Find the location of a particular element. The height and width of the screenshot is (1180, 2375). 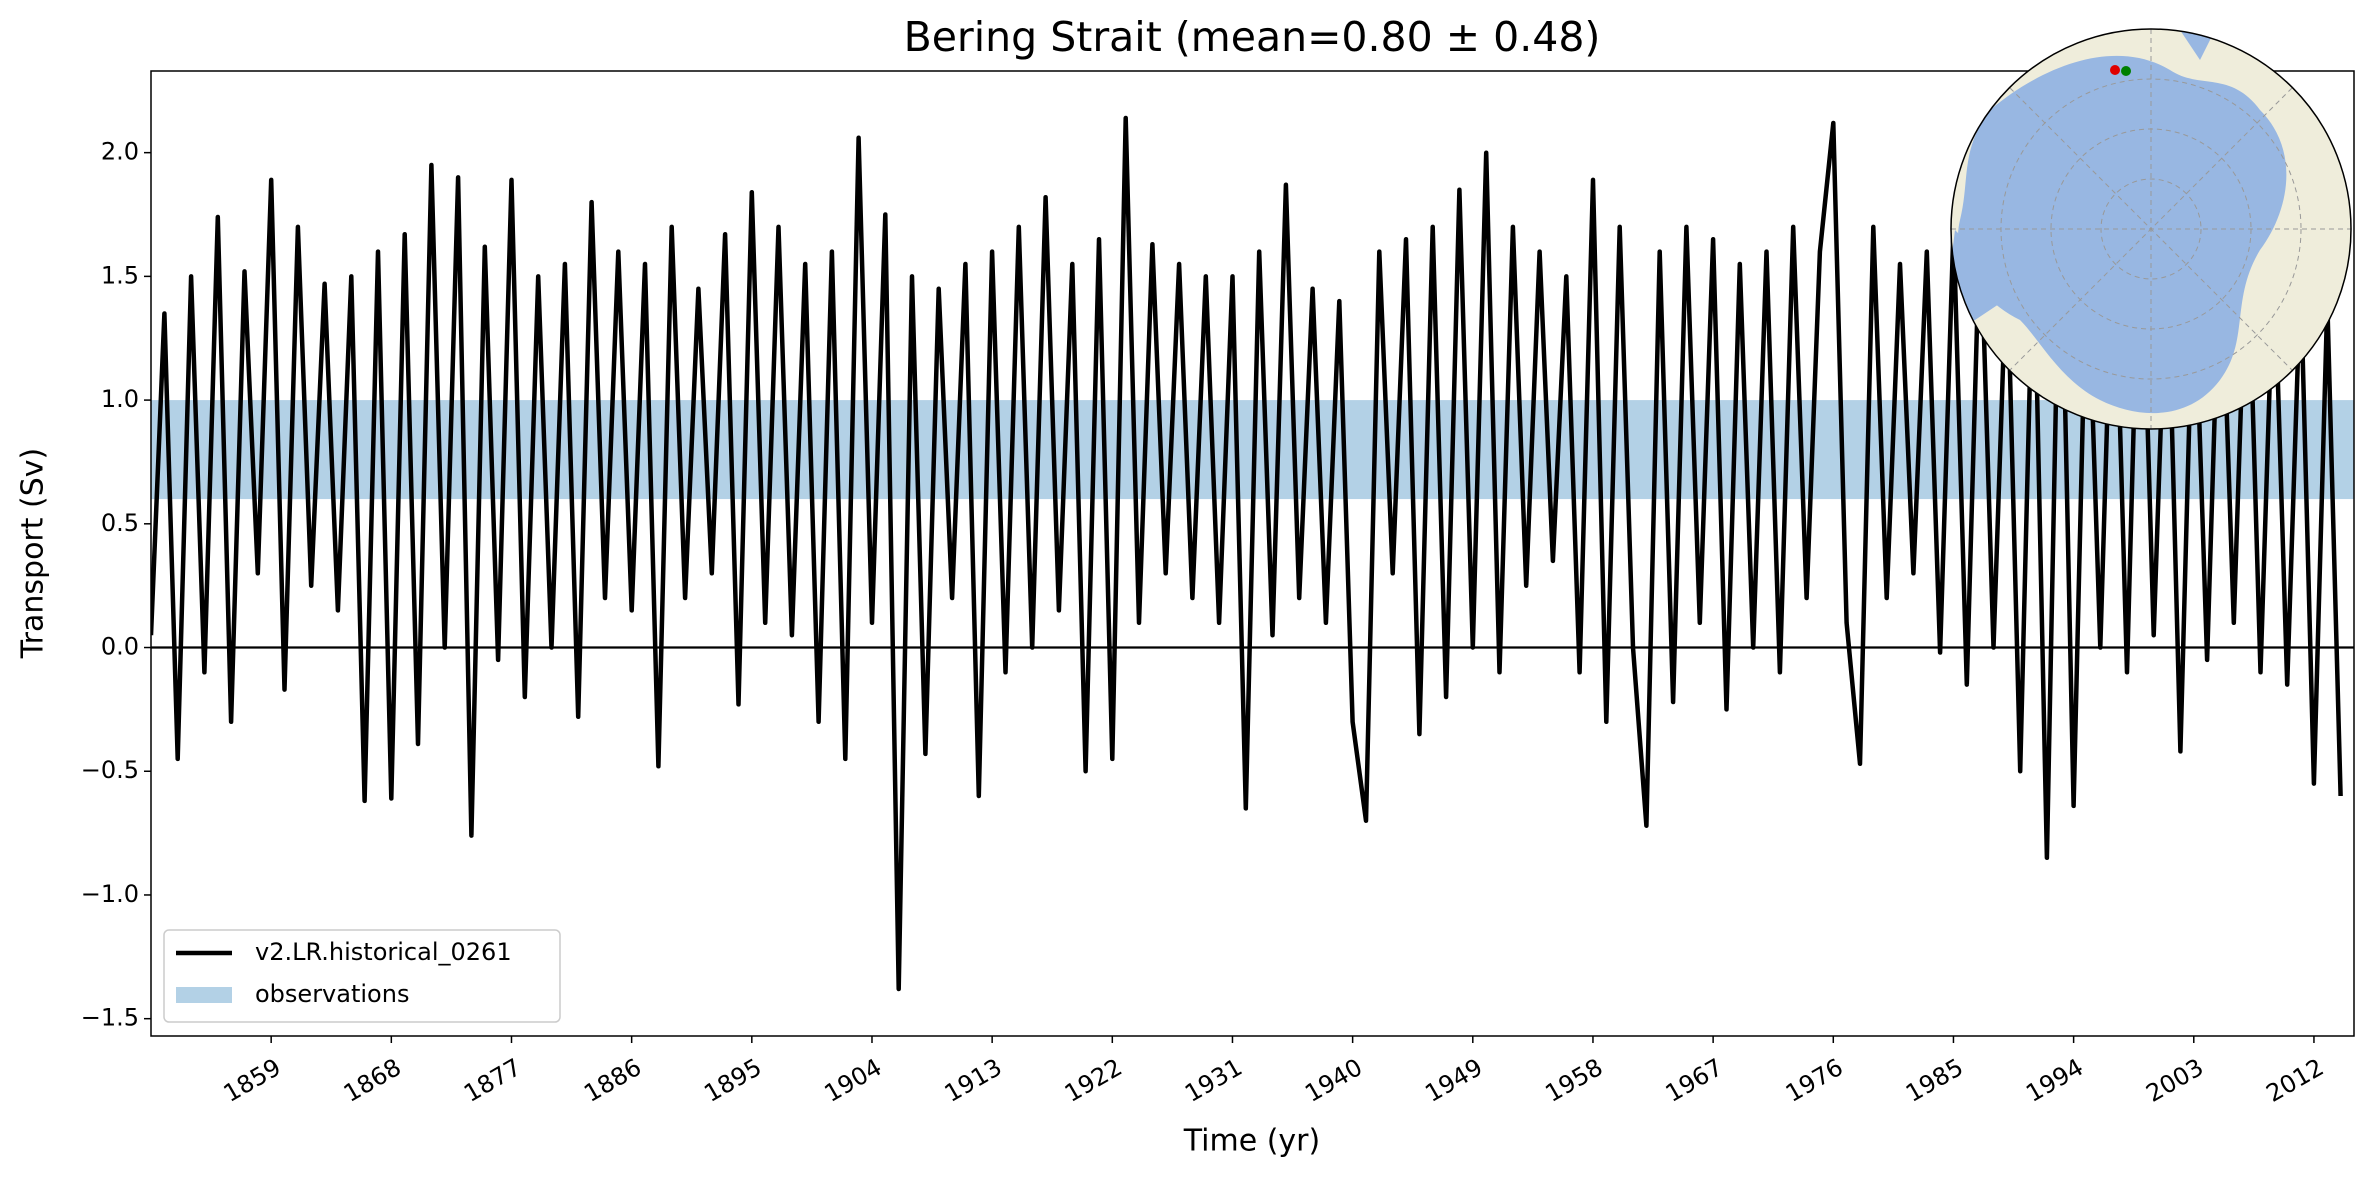

x-tick-label: 1994 is located at coordinates (2054, 1080).